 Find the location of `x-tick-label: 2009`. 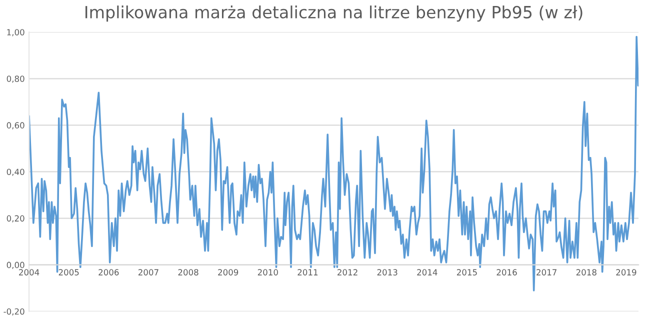

x-tick-label: 2009 is located at coordinates (228, 272).